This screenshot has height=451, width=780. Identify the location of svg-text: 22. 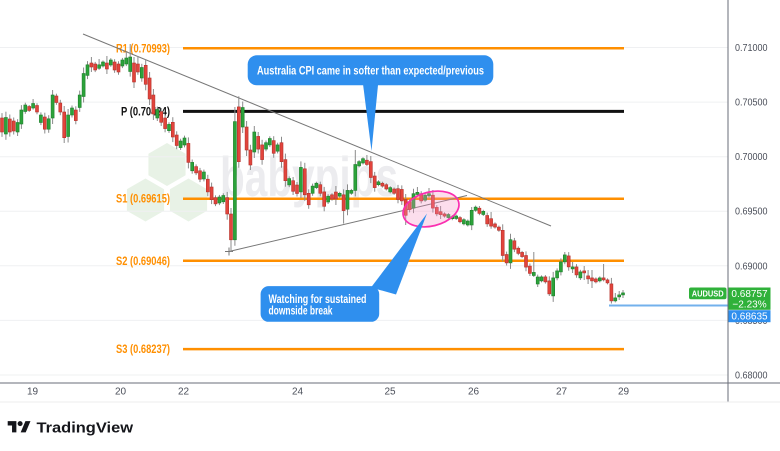
(184, 392).